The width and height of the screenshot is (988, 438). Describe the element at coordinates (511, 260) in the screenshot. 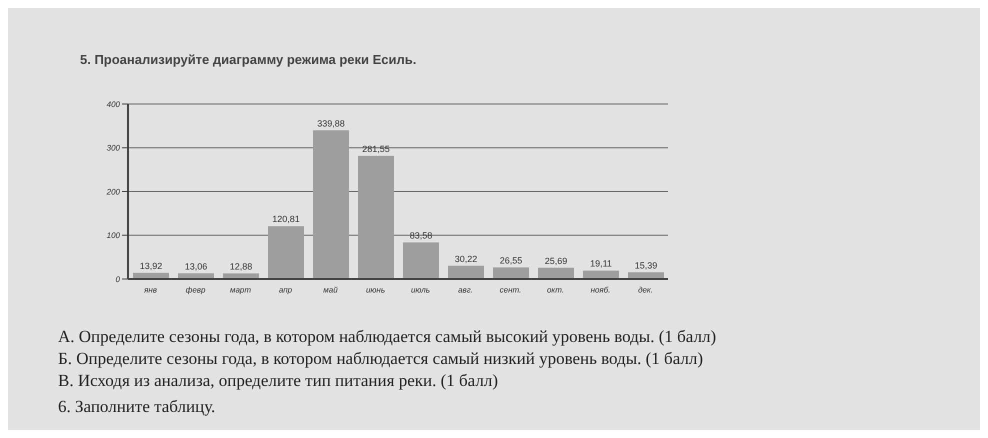

I see `data-label: 26,55` at that location.